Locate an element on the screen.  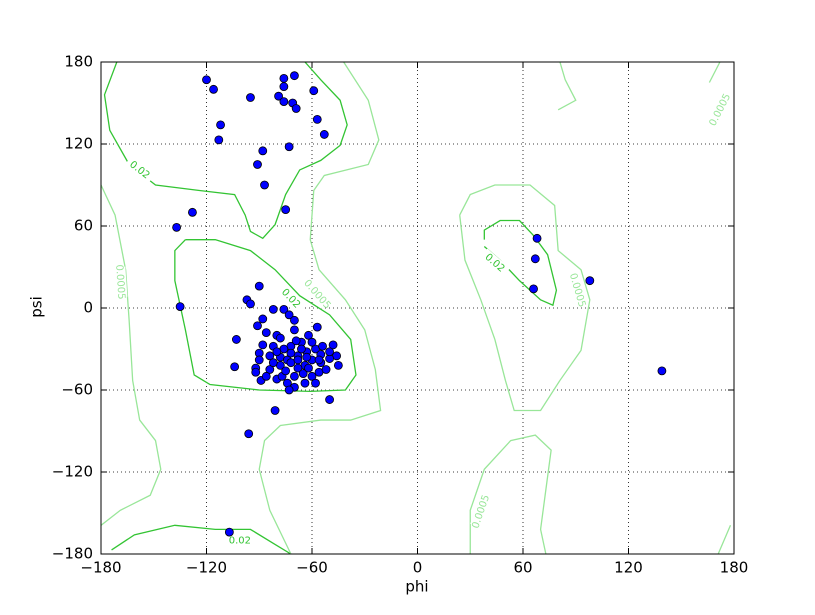
x-tick-label: 60 is located at coordinates (522, 568).